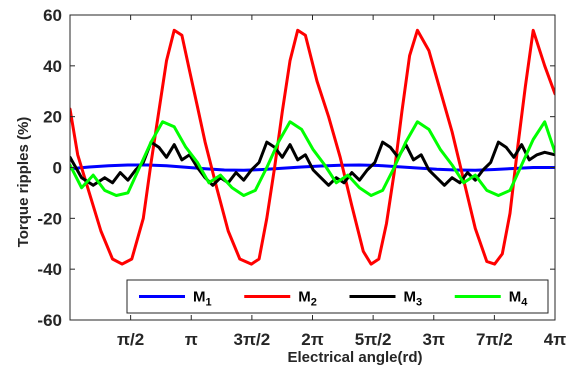 This screenshot has width=584, height=376. Describe the element at coordinates (312, 163) in the screenshot. I see `series-line-m3` at that location.